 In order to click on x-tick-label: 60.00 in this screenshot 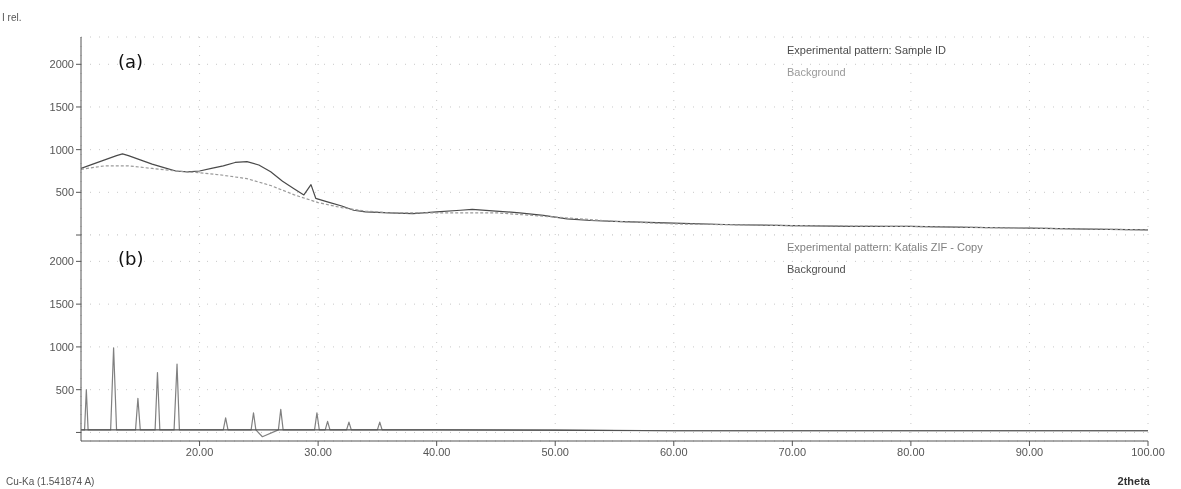, I will do `click(674, 451)`.